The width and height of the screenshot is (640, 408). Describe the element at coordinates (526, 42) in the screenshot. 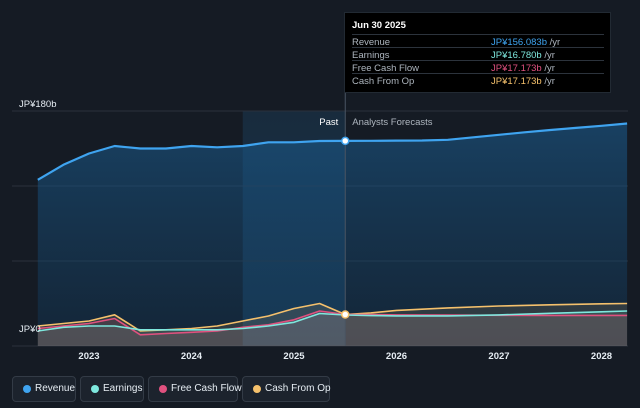

I see `tooltip-value: JP¥156.083b /yr` at that location.